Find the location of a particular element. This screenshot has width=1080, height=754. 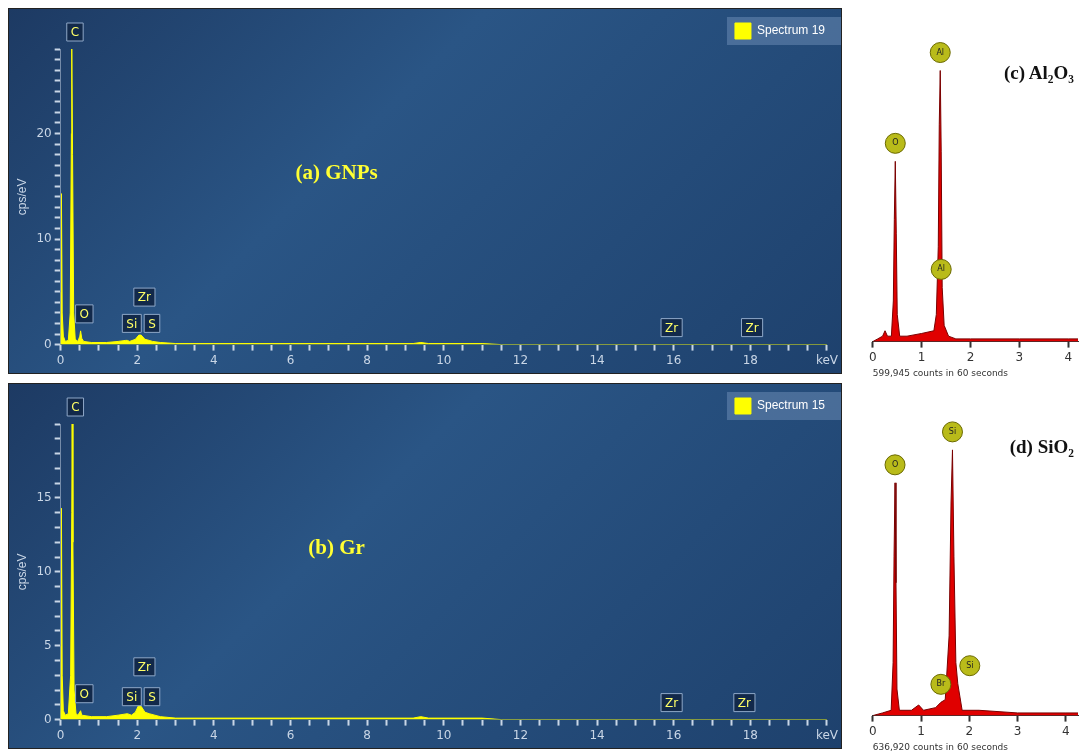

legend-label: Spectrum 19 is located at coordinates (791, 30).